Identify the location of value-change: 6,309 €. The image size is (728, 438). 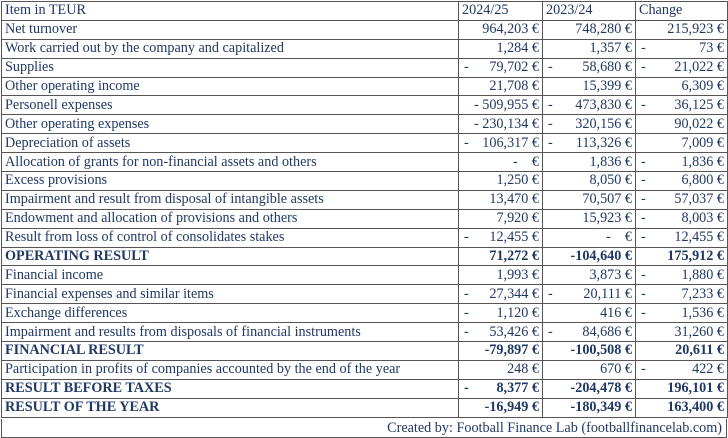
(681, 86).